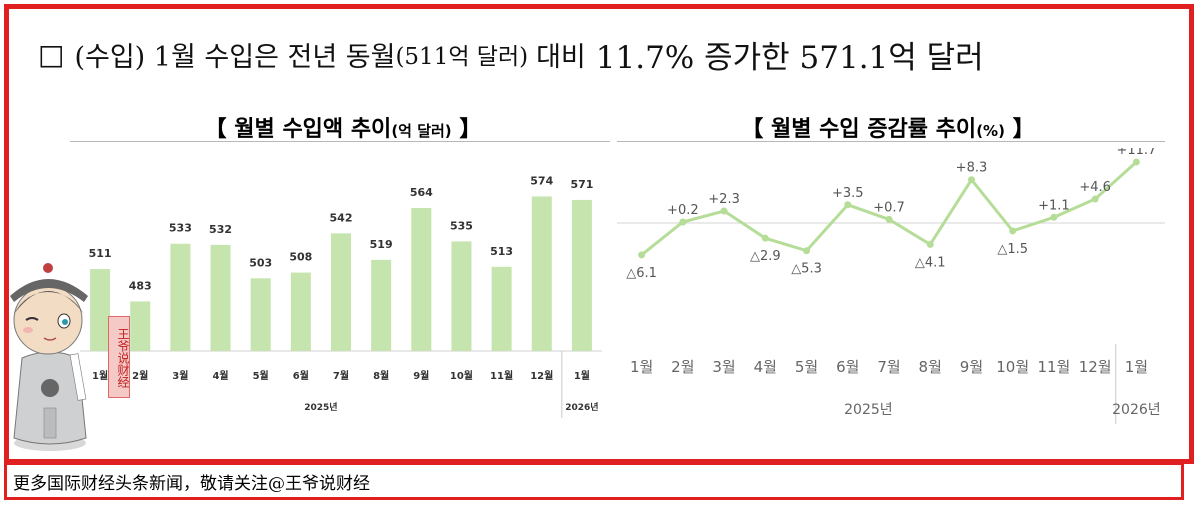 This screenshot has height=506, width=1194. I want to click on right-chart-title: 【 월별 수입 증감률 추이(%) 】, so click(888, 127).